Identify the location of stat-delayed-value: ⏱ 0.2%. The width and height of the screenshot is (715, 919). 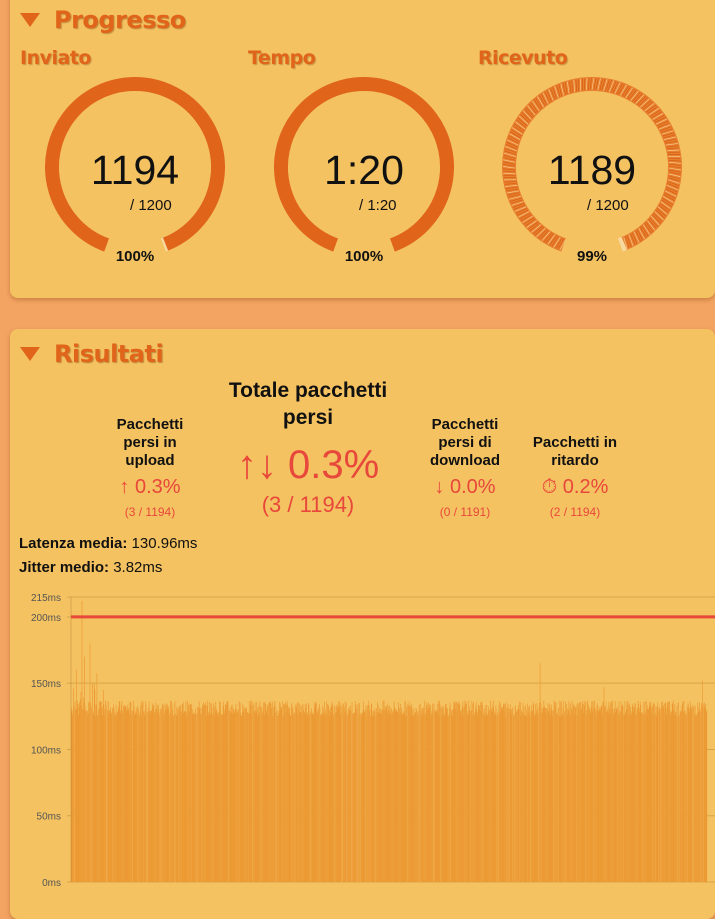
(575, 487).